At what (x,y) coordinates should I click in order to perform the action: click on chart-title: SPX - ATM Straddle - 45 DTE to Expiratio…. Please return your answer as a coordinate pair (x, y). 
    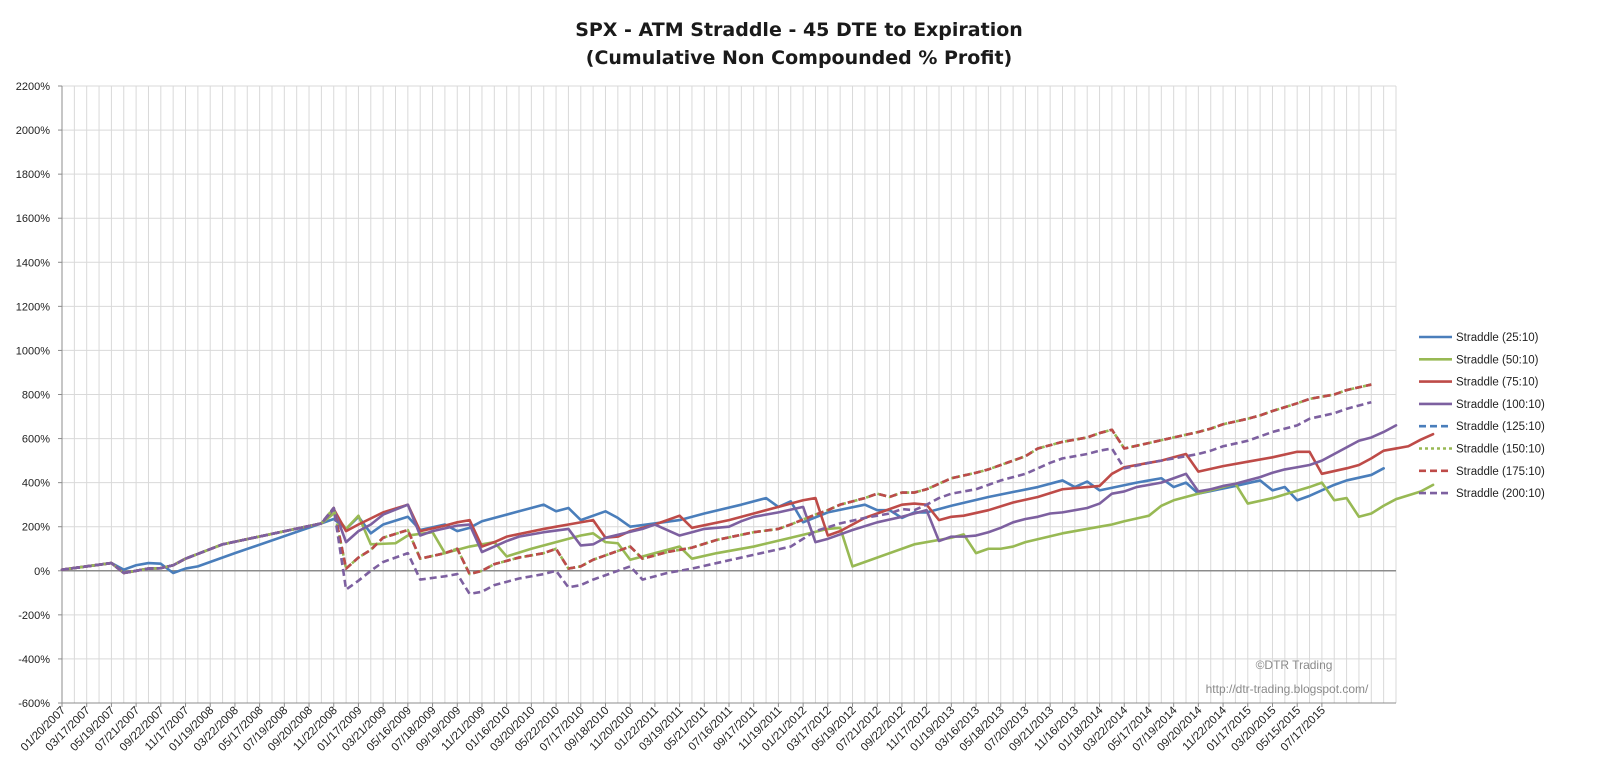
    Looking at the image, I should click on (799, 30).